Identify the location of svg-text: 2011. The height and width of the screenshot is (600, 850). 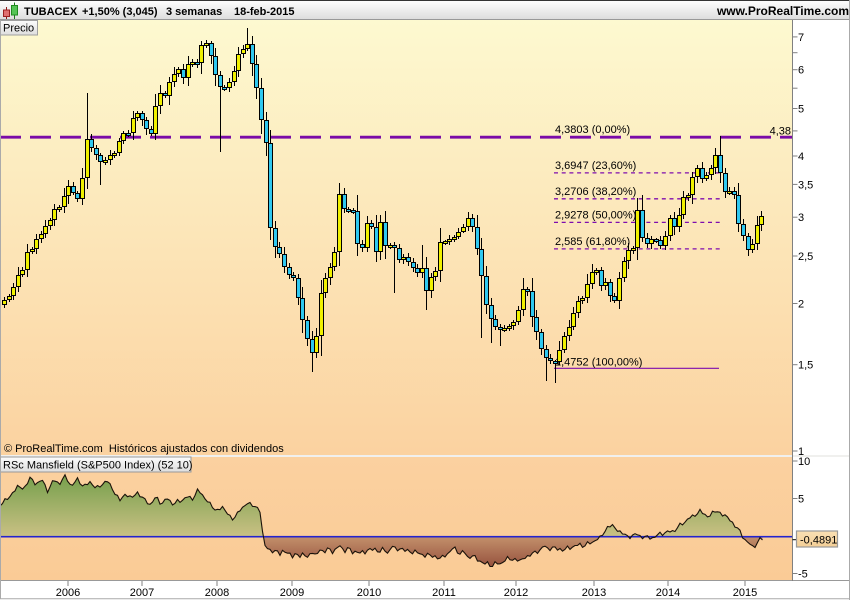
(444, 593).